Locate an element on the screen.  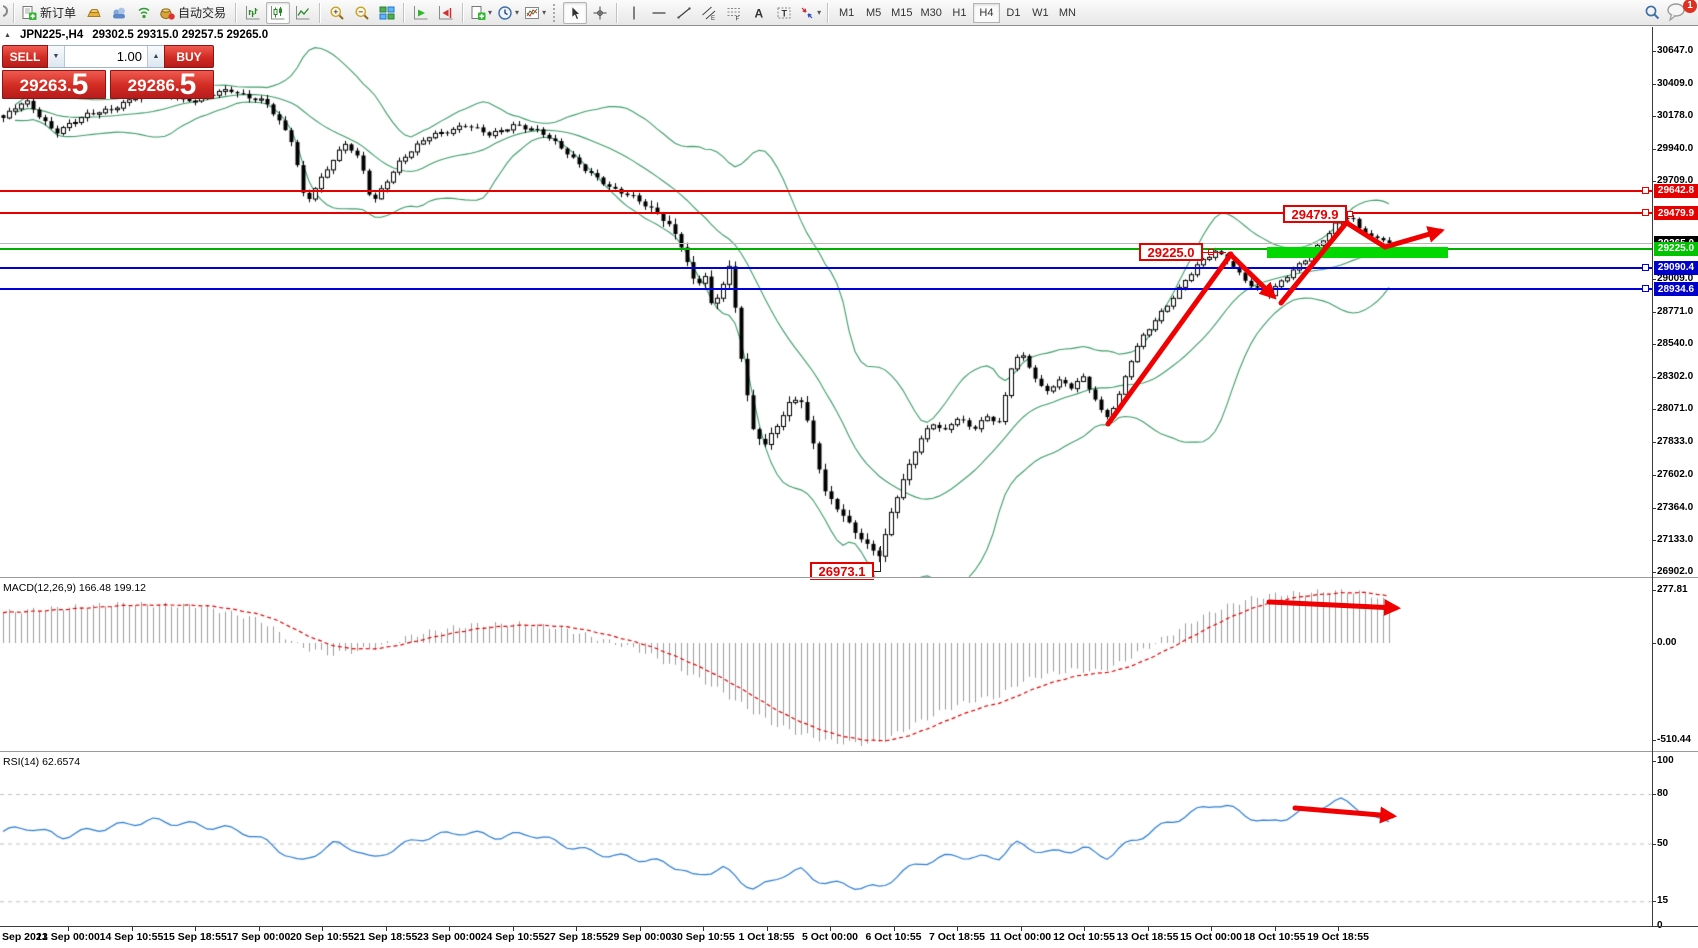
rsi-indicator-label: RSI(14) 62.6574 is located at coordinates (42, 762).